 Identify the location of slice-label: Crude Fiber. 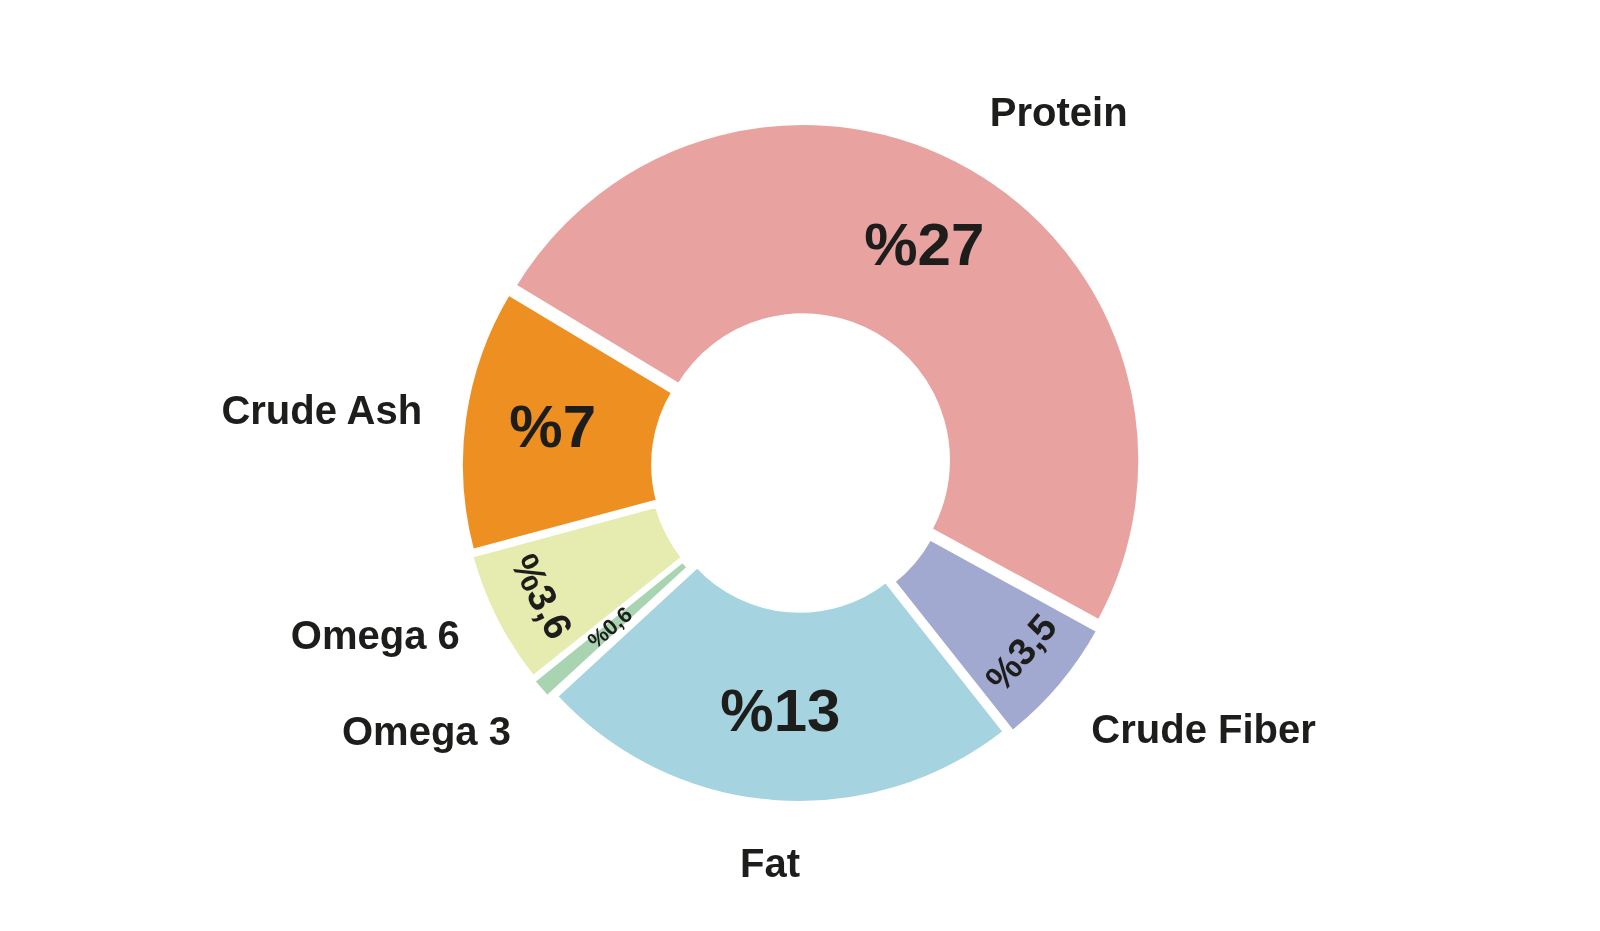
(1203, 728).